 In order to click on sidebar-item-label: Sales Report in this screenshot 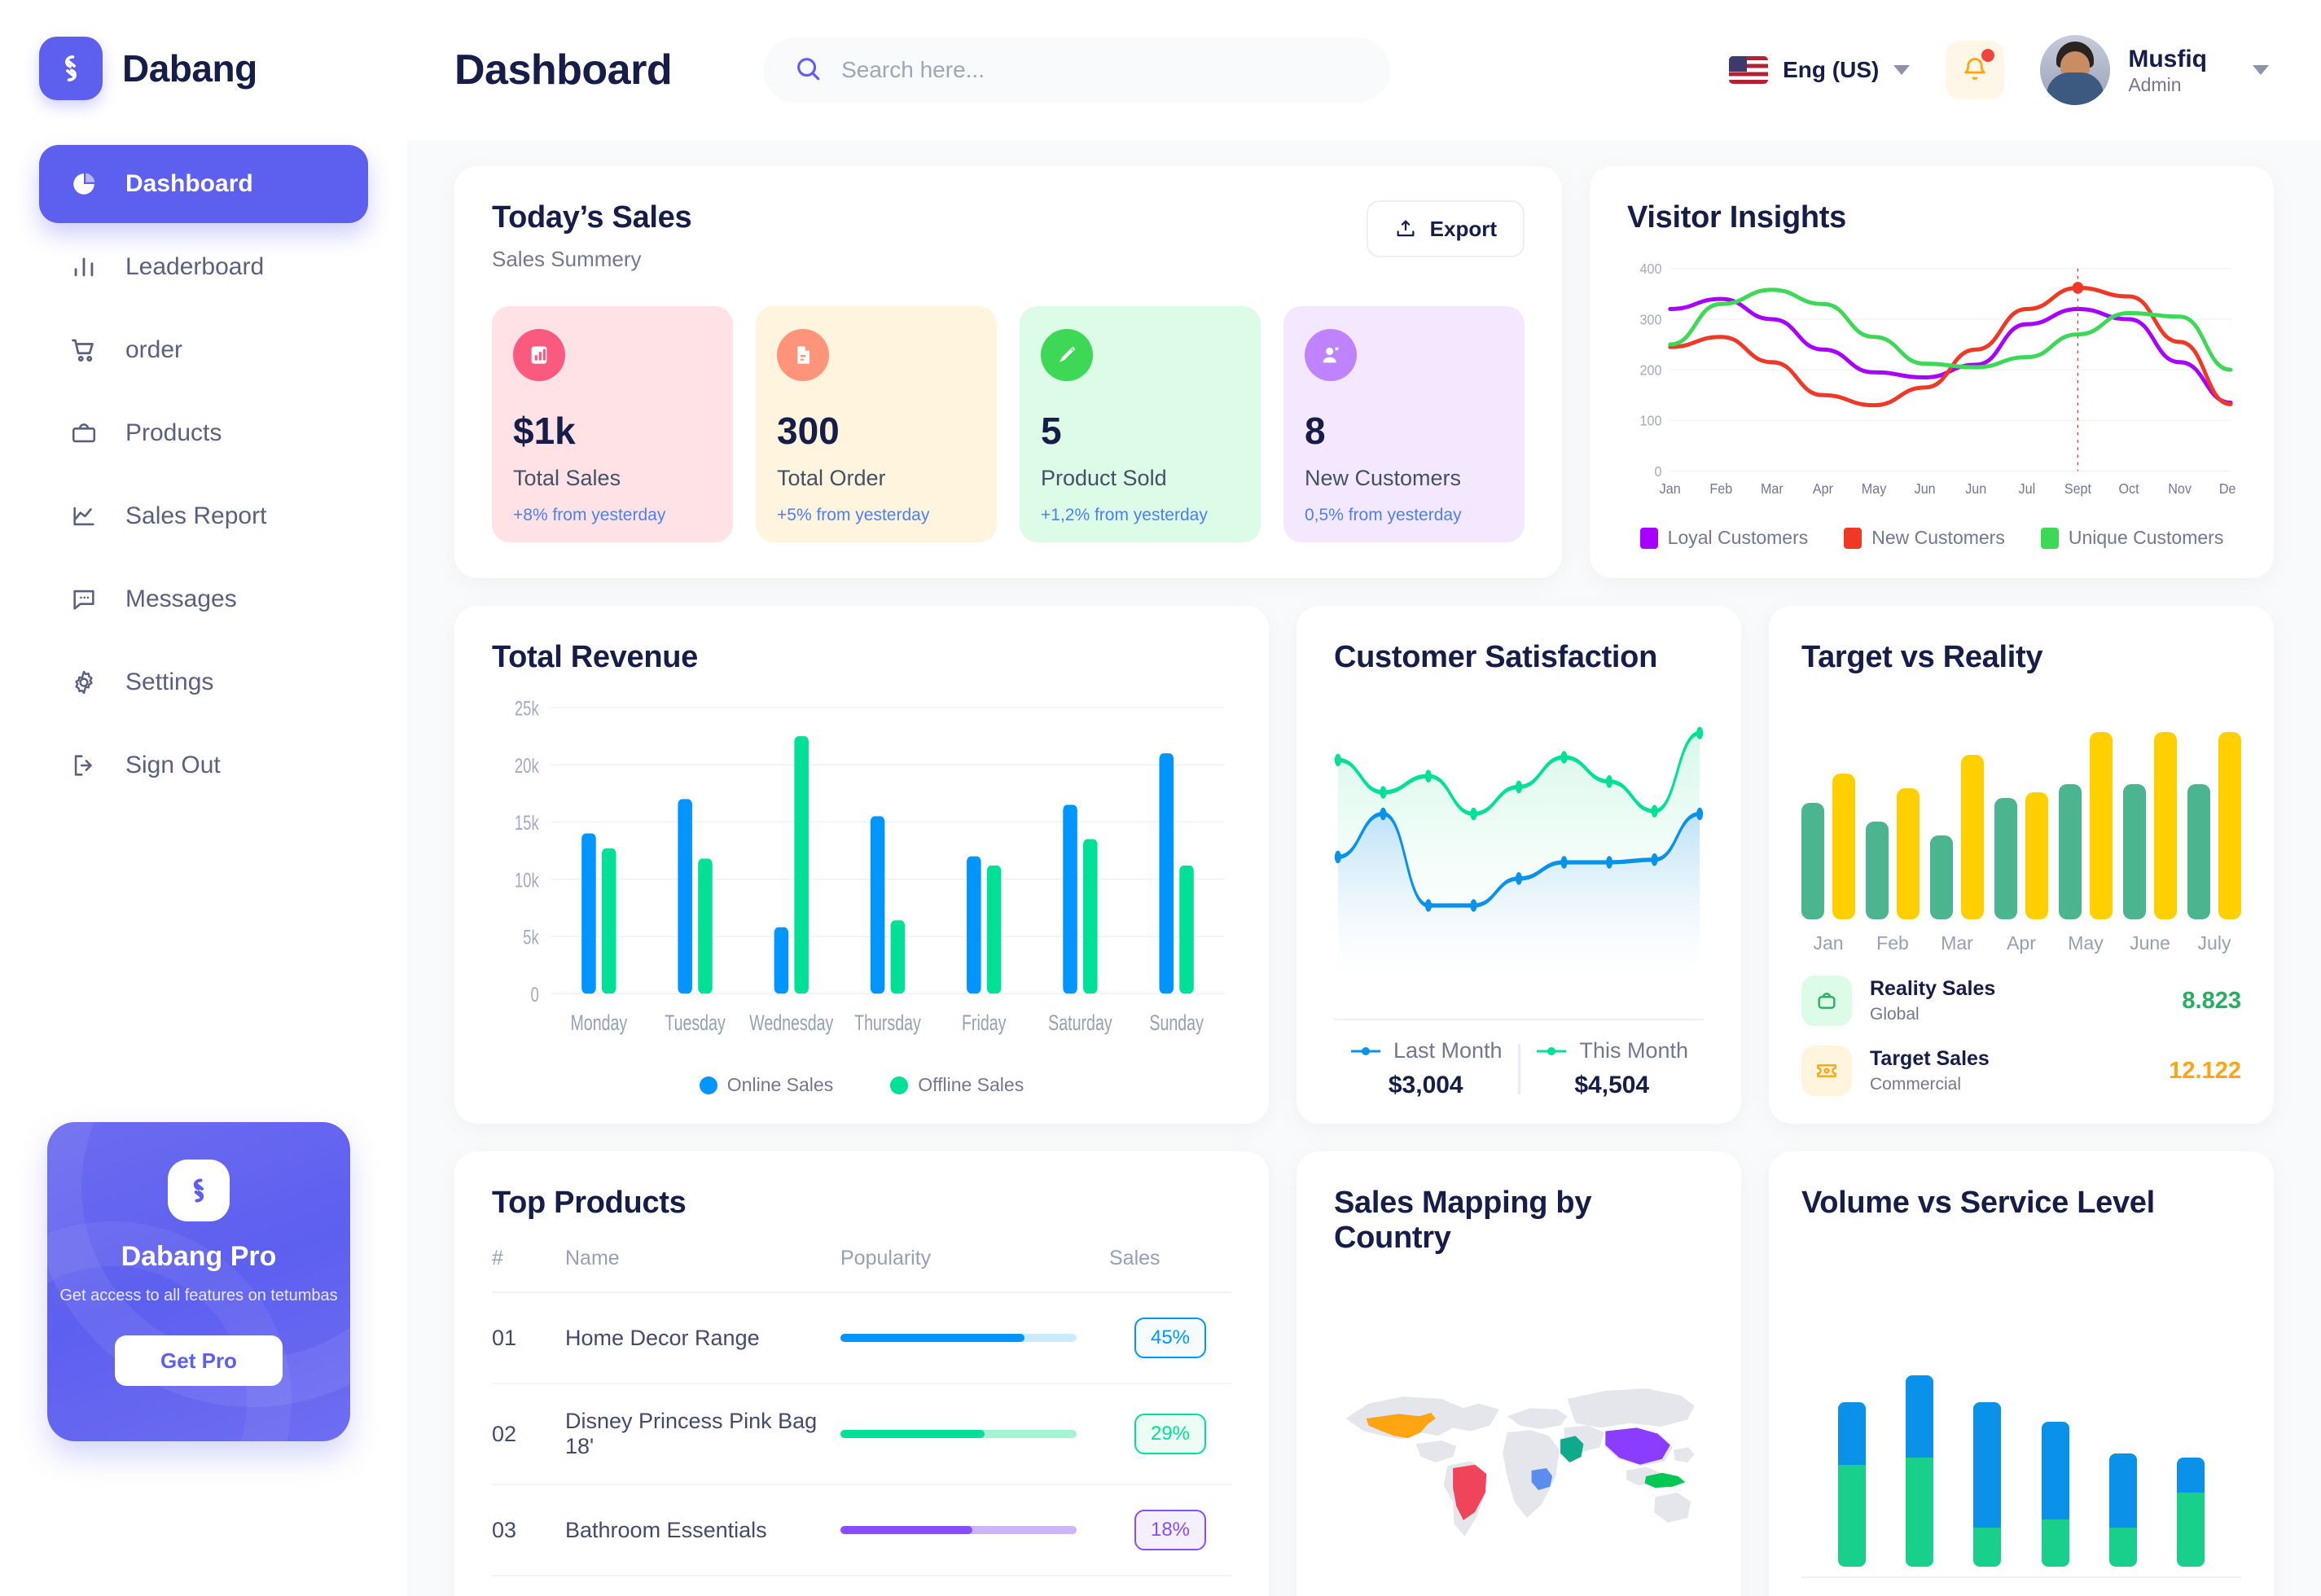, I will do `click(196, 515)`.